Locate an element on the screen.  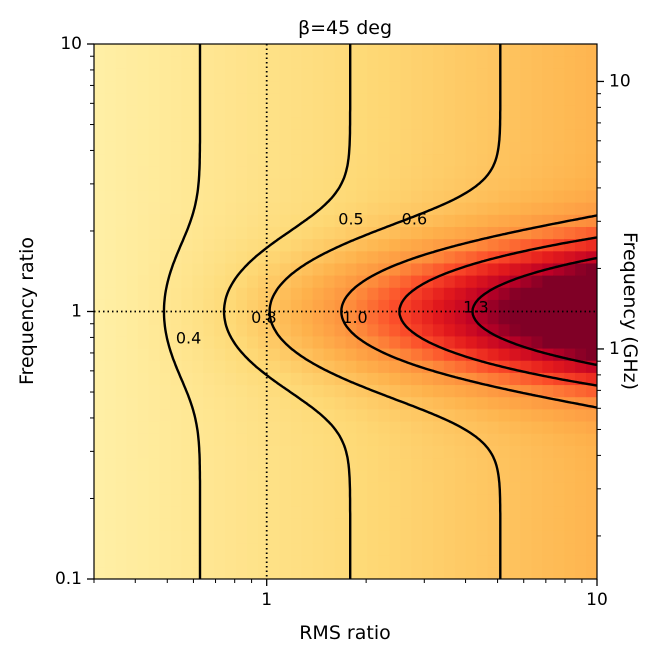
y-tick-label: 0.1 is located at coordinates (68, 579).